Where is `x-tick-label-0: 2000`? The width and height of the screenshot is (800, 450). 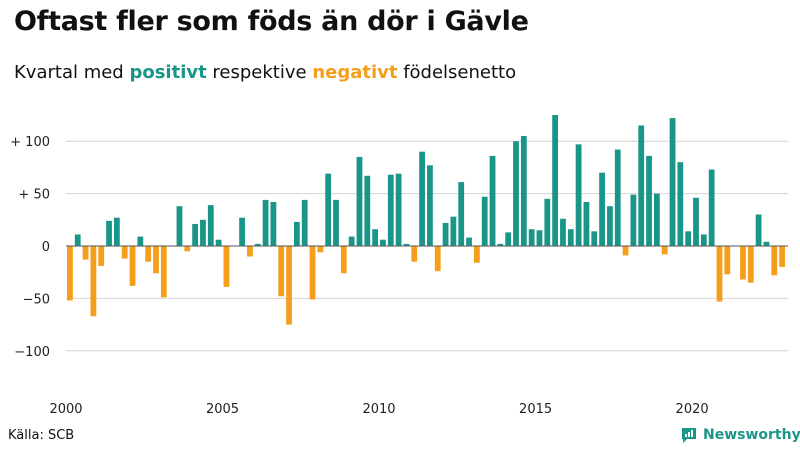 x-tick-label-0: 2000 is located at coordinates (65, 409).